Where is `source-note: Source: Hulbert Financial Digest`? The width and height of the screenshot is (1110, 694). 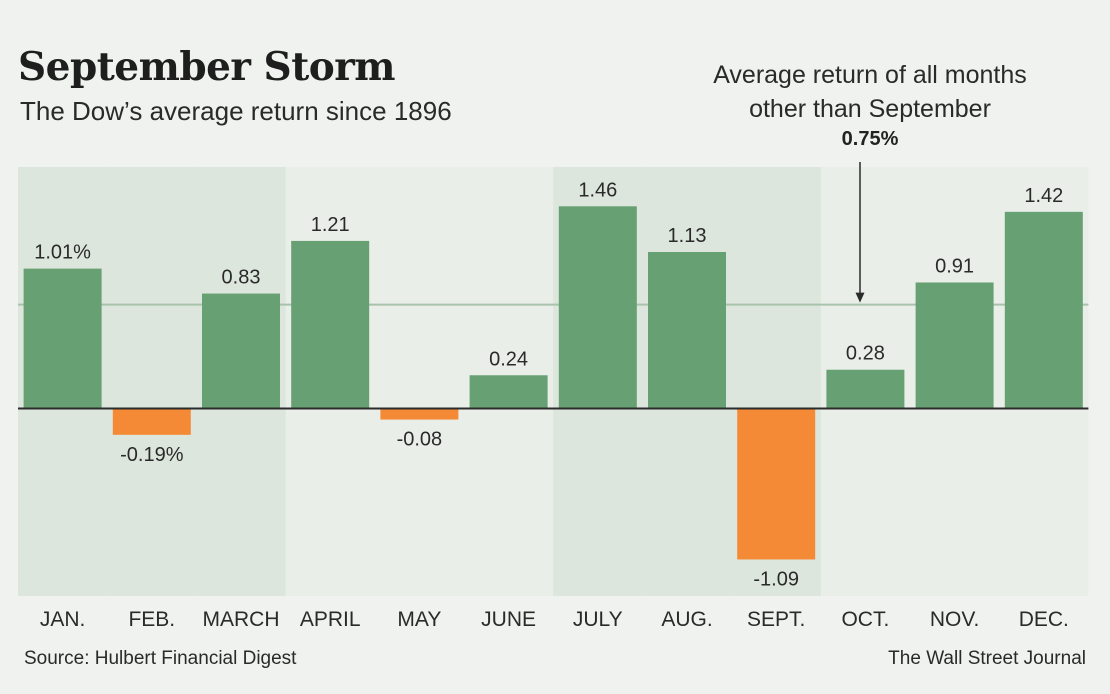
source-note: Source: Hulbert Financial Digest is located at coordinates (160, 658).